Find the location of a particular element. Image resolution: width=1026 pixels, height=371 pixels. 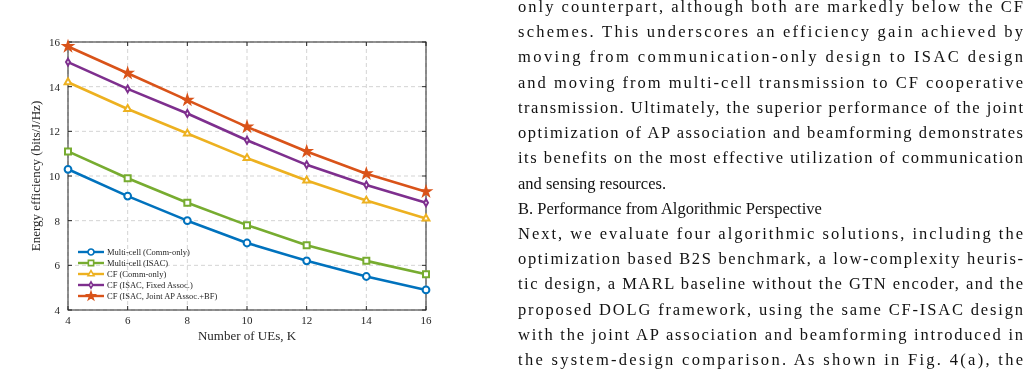

x-tick-label: 12 is located at coordinates (307, 320).